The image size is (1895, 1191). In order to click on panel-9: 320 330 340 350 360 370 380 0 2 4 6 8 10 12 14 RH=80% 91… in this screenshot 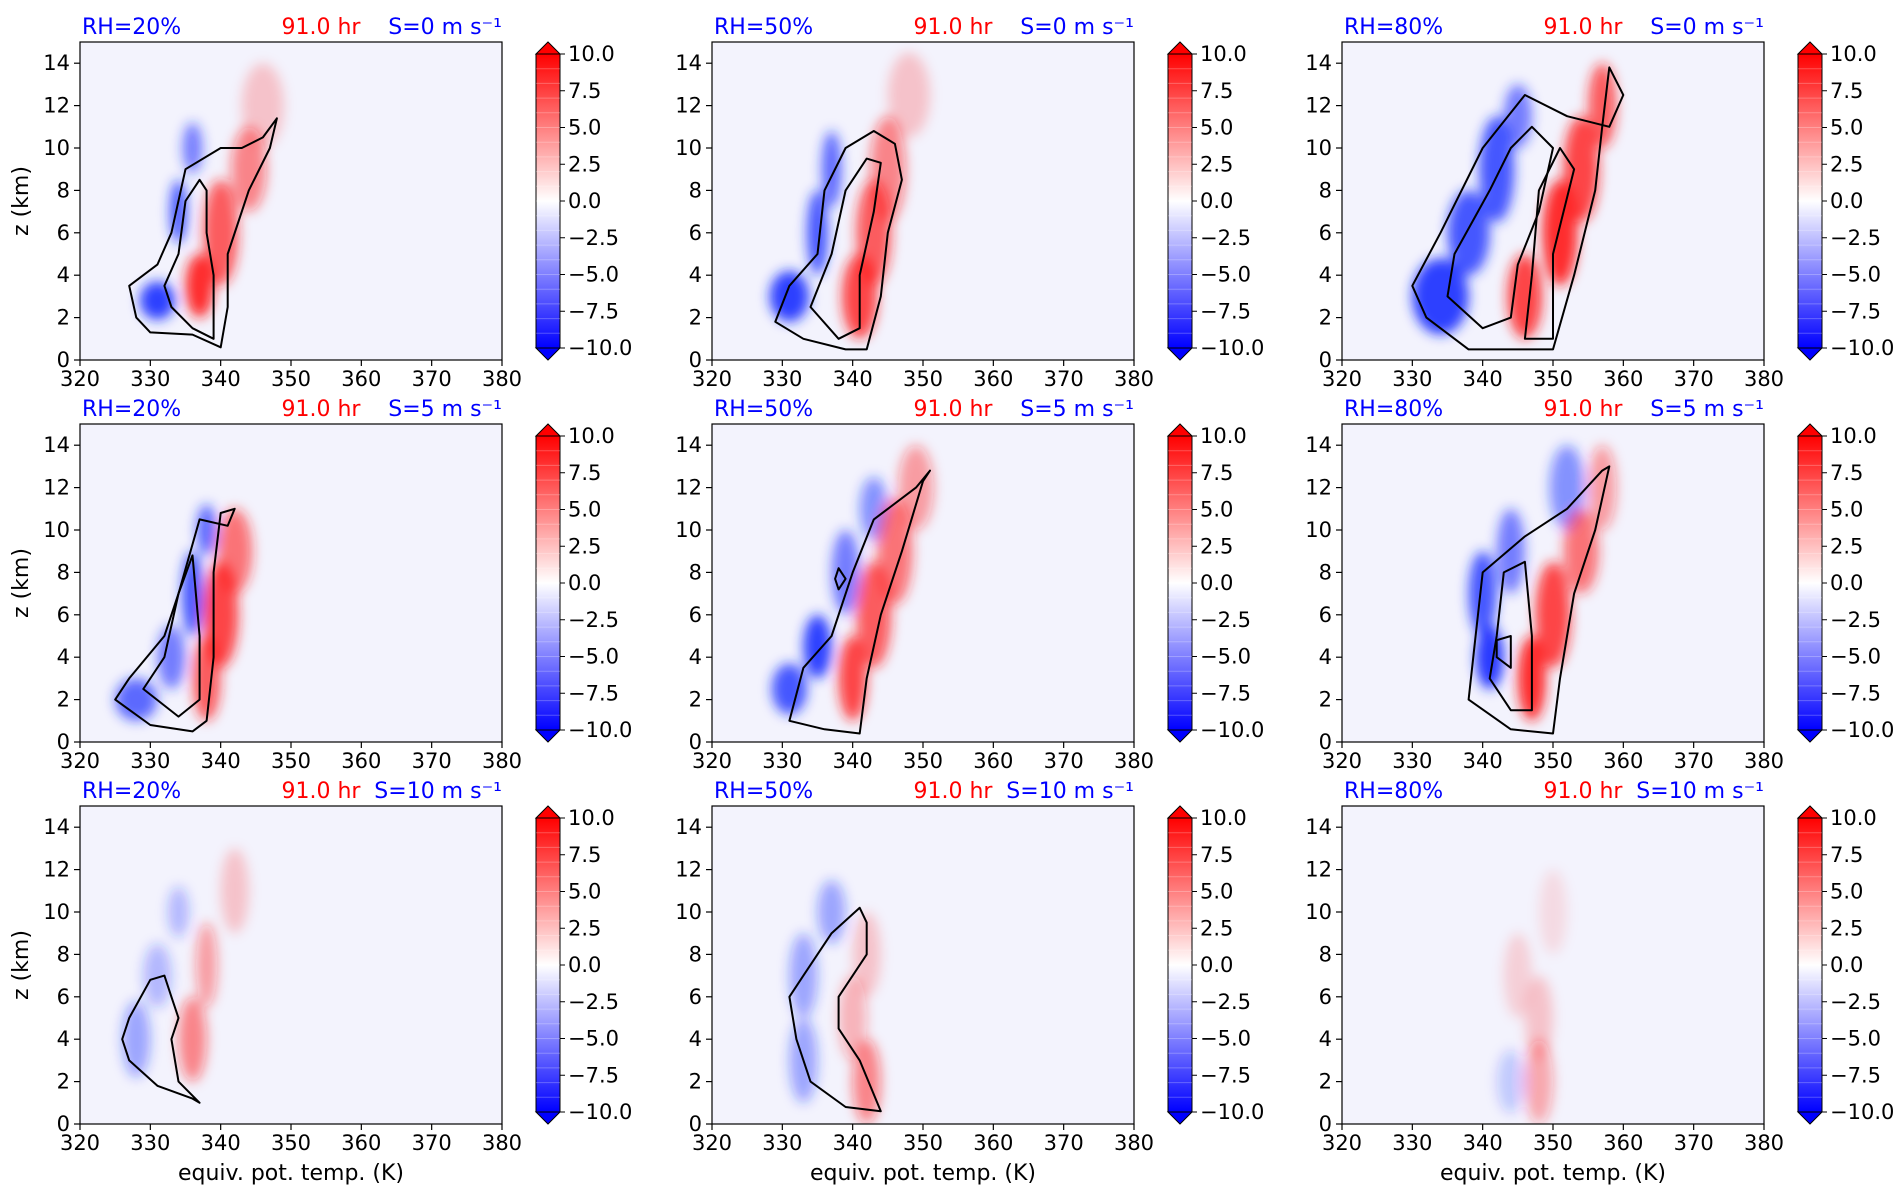, I will do `click(1599, 982)`.